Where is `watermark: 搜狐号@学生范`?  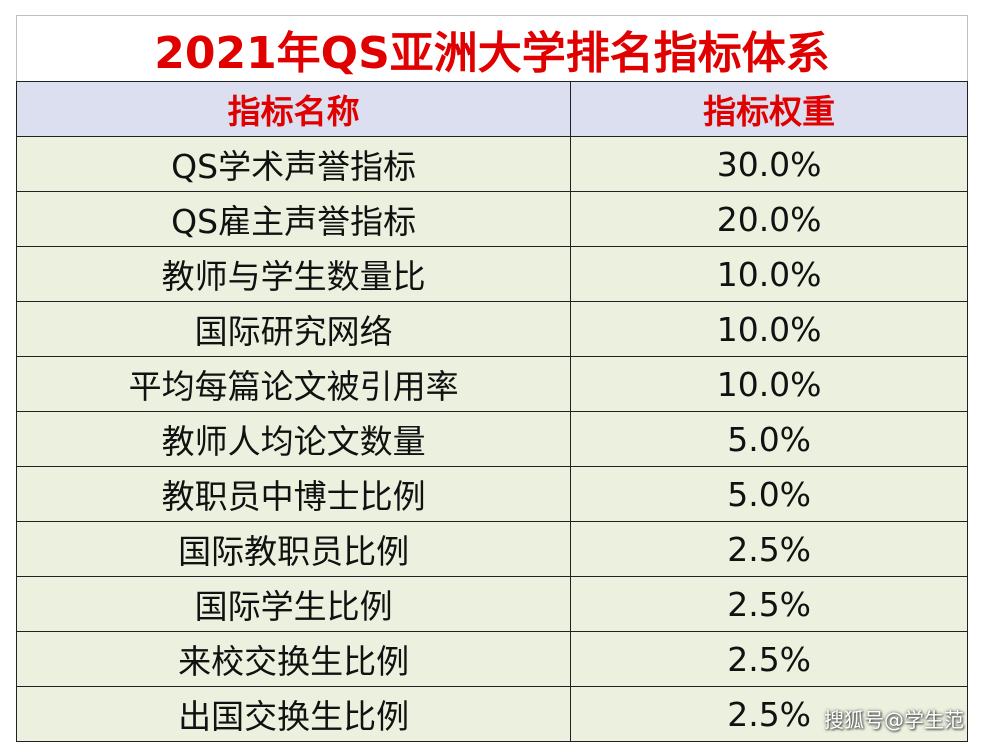
watermark: 搜狐号@学生范 is located at coordinates (894, 720).